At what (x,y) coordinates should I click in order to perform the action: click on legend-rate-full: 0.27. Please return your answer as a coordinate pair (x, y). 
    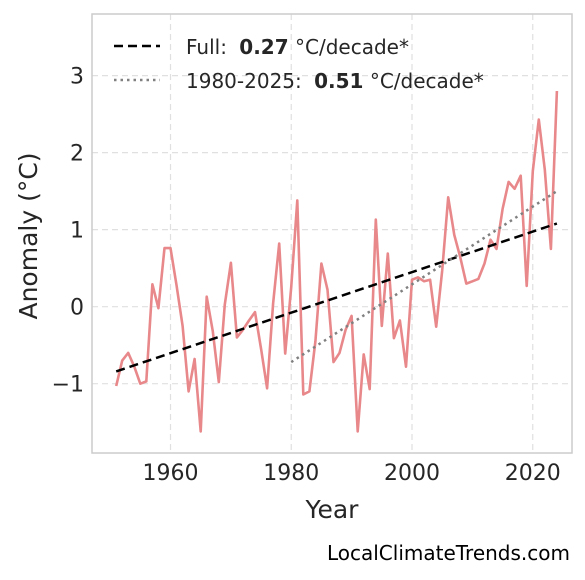
    Looking at the image, I should click on (263, 47).